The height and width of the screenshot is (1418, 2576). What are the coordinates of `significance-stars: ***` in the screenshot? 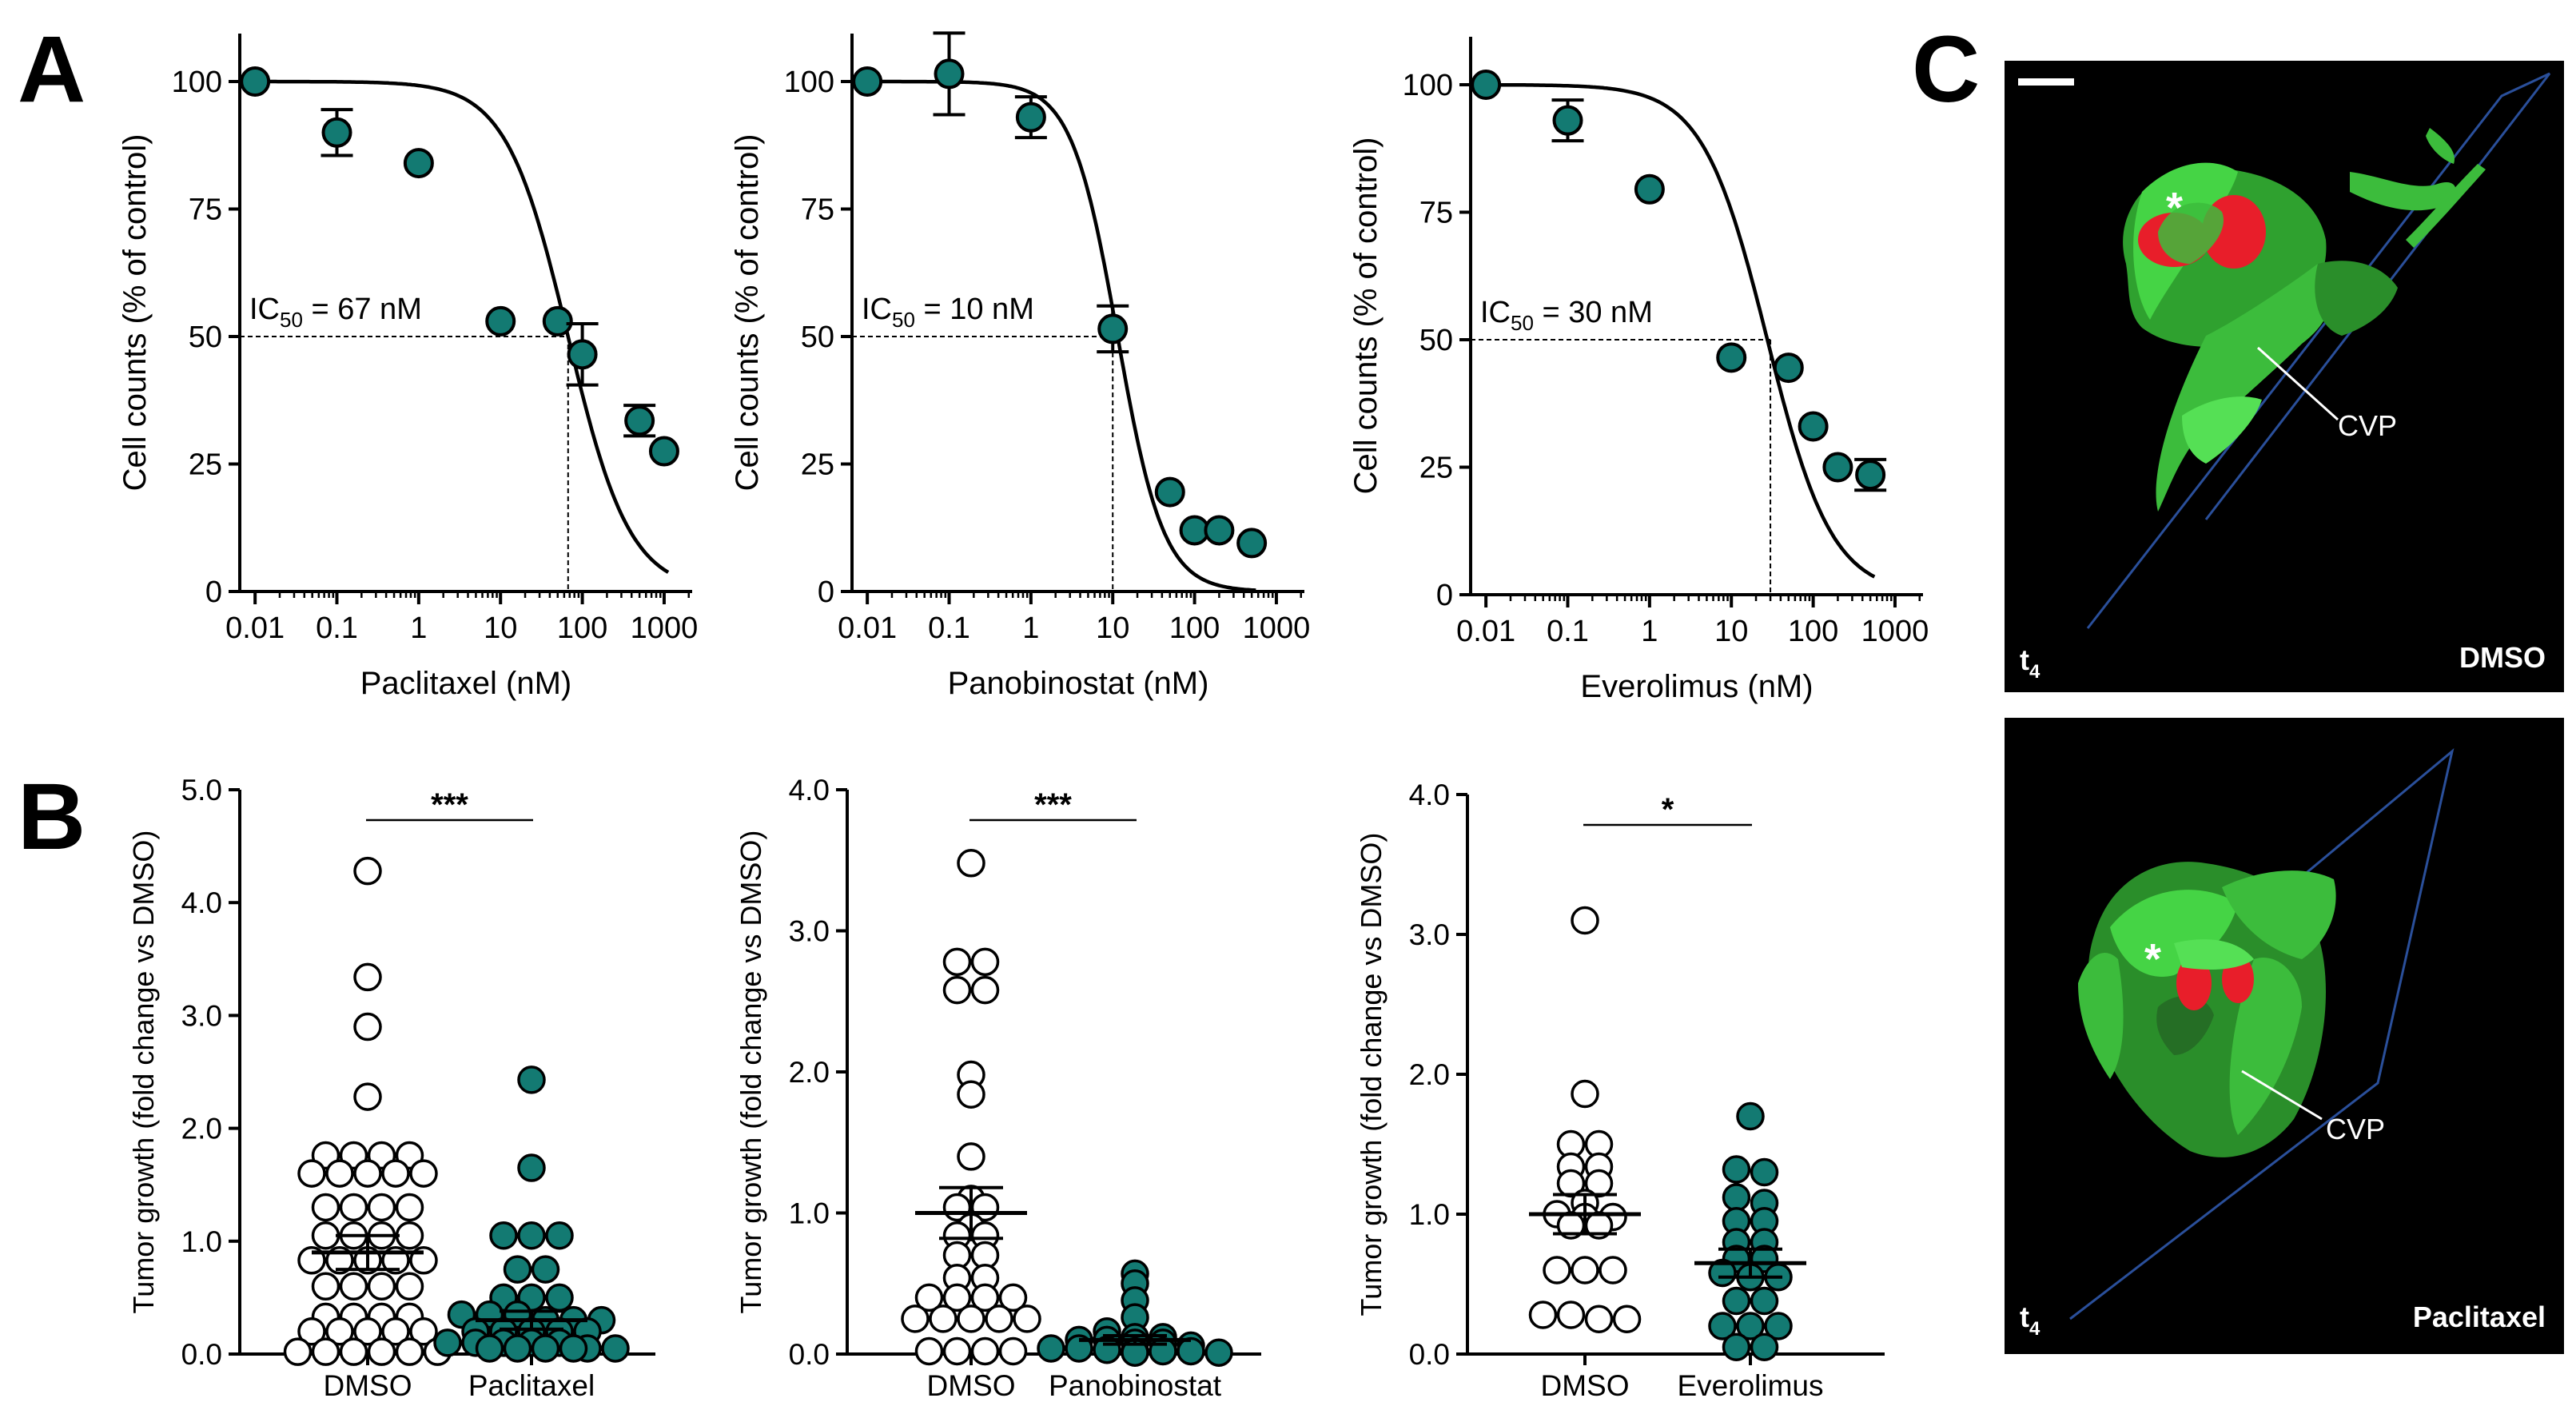 It's located at (1053, 805).